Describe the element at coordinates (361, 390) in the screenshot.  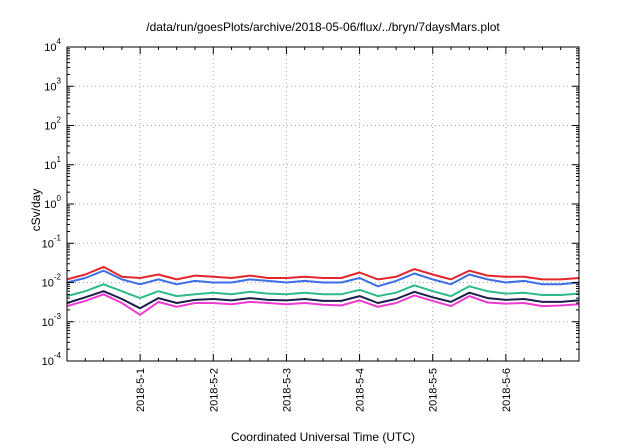
I see `x-tick-label: 2018-5-4` at that location.